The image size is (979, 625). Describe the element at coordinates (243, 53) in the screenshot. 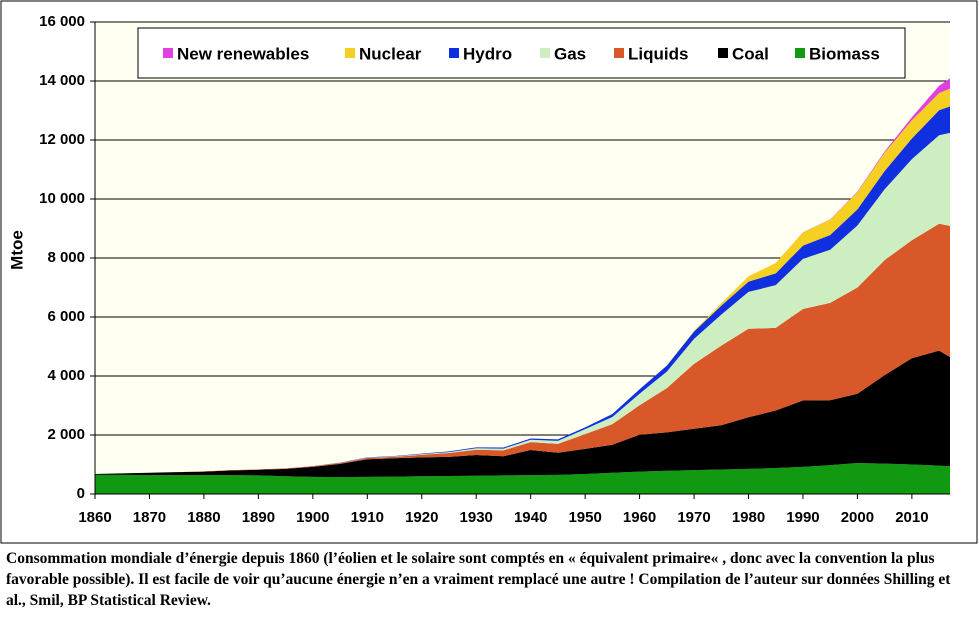

I see `legend-label: New renewables` at that location.